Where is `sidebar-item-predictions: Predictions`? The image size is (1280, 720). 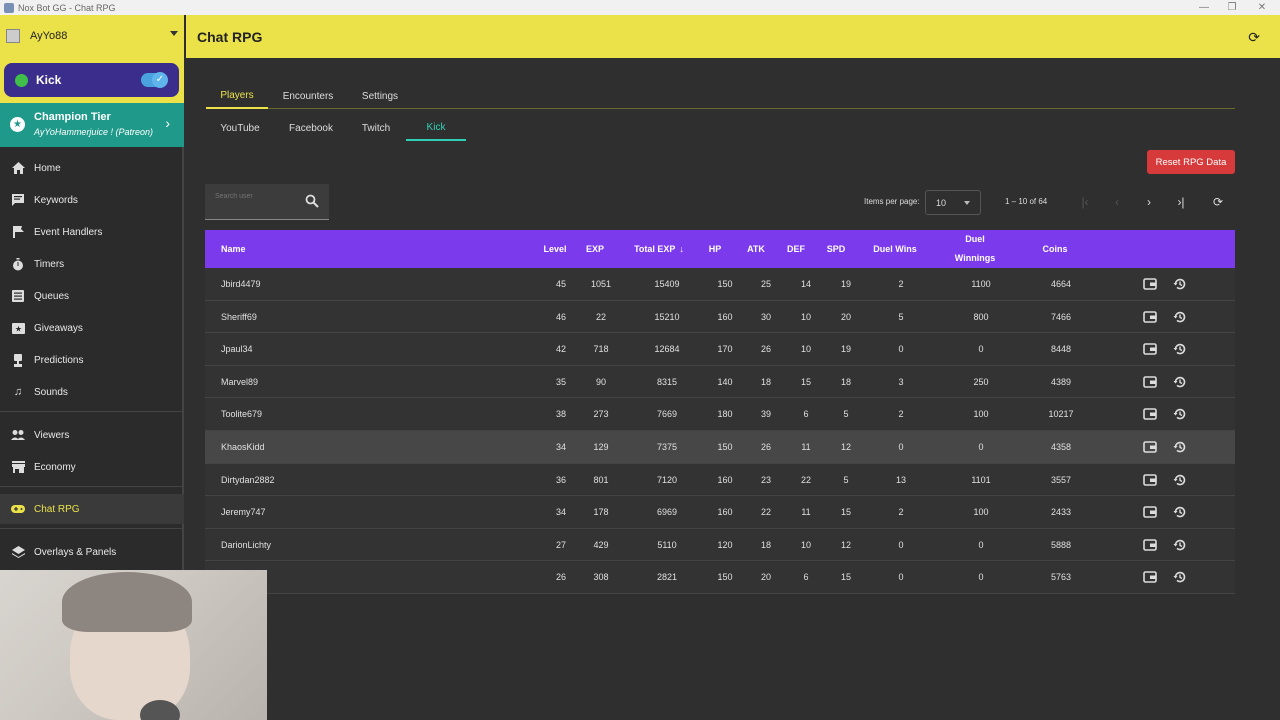
sidebar-item-predictions: Predictions is located at coordinates (92, 360).